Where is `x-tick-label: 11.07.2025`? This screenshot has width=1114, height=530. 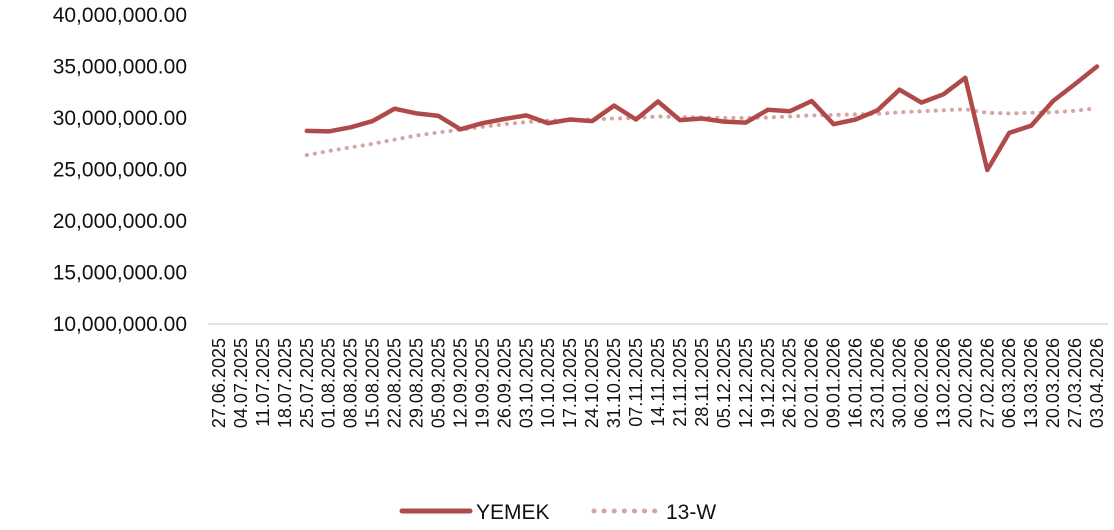 x-tick-label: 11.07.2025 is located at coordinates (263, 382).